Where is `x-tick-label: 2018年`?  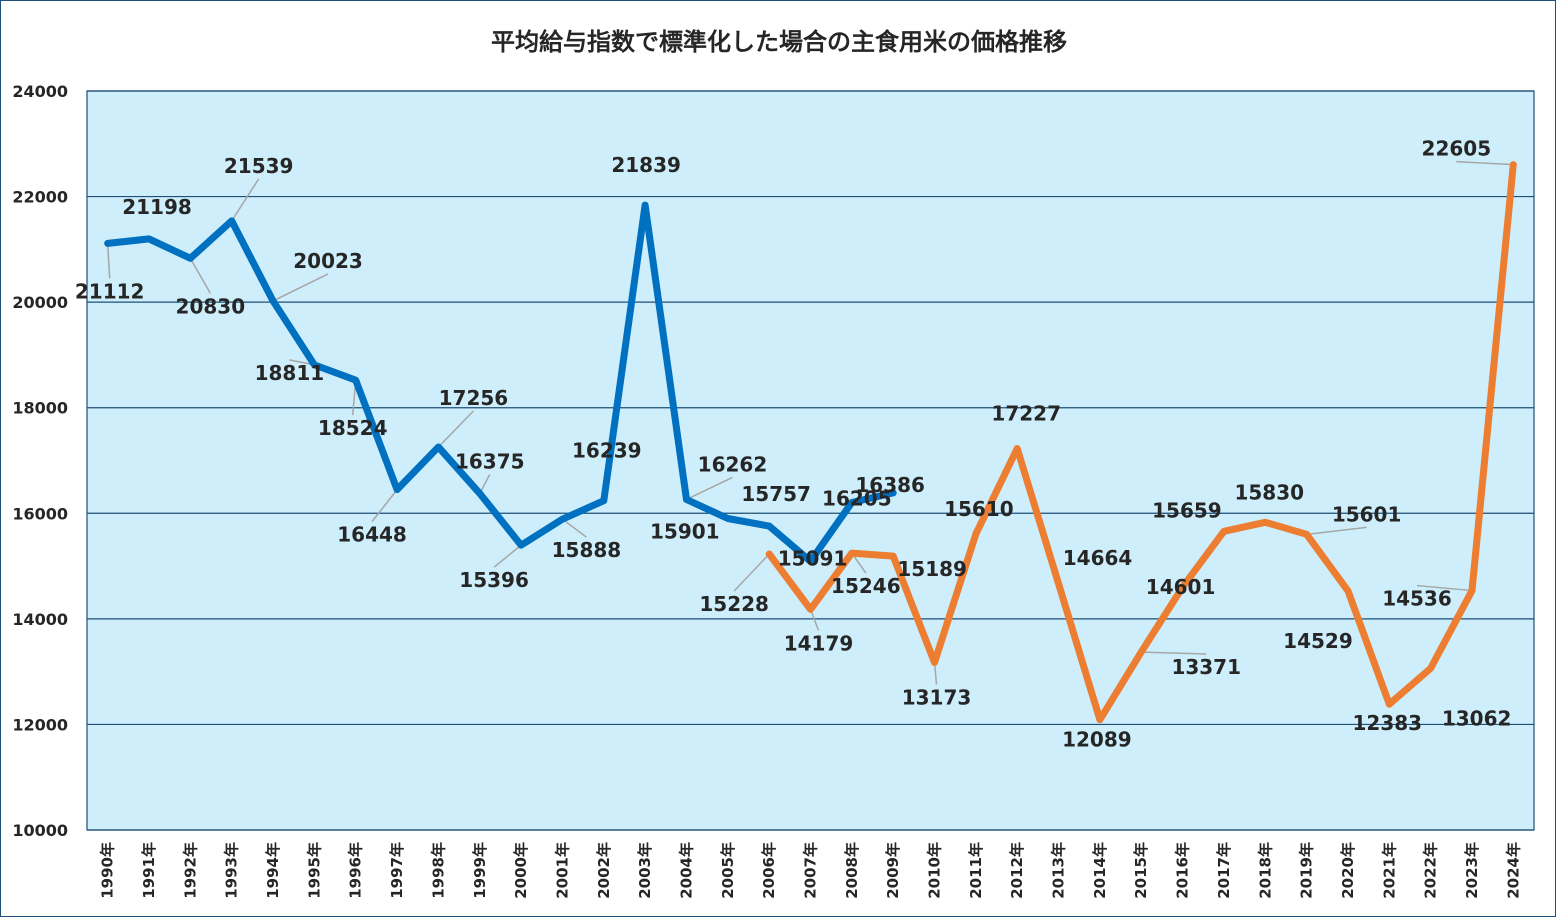
x-tick-label: 2018年 is located at coordinates (1265, 870).